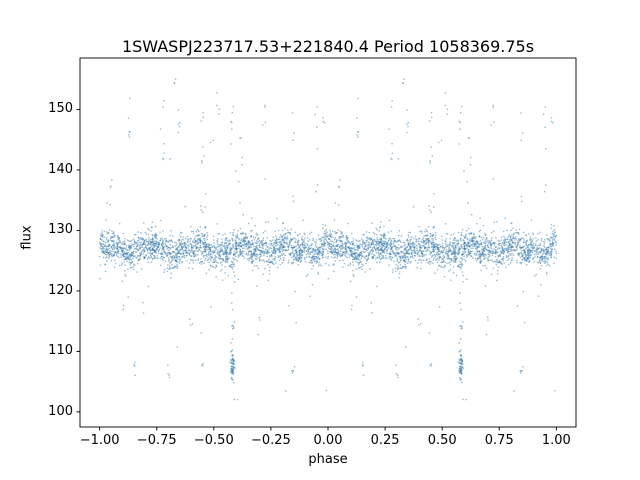 This screenshot has height=480, width=640. What do you see at coordinates (556, 440) in the screenshot?
I see `x-tick-label: 1.00` at bounding box center [556, 440].